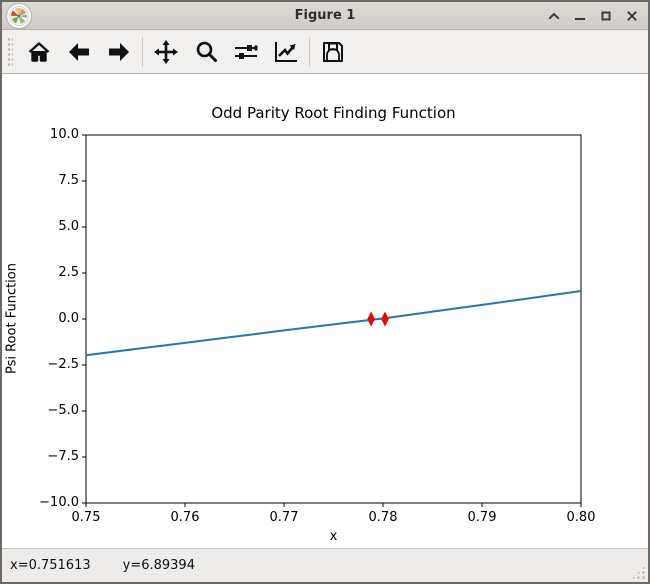 The width and height of the screenshot is (650, 584). Describe the element at coordinates (10, 51) in the screenshot. I see `toolbar-grip` at that location.